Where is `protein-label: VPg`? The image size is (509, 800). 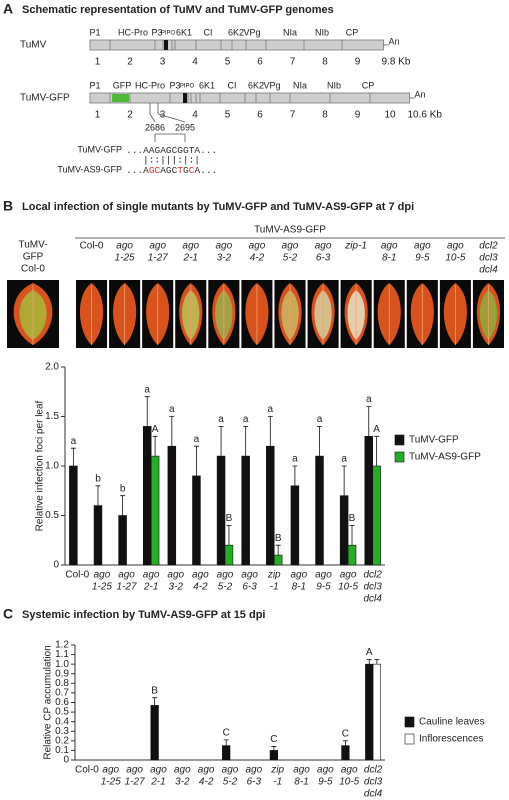 protein-label: VPg is located at coordinates (271, 85).